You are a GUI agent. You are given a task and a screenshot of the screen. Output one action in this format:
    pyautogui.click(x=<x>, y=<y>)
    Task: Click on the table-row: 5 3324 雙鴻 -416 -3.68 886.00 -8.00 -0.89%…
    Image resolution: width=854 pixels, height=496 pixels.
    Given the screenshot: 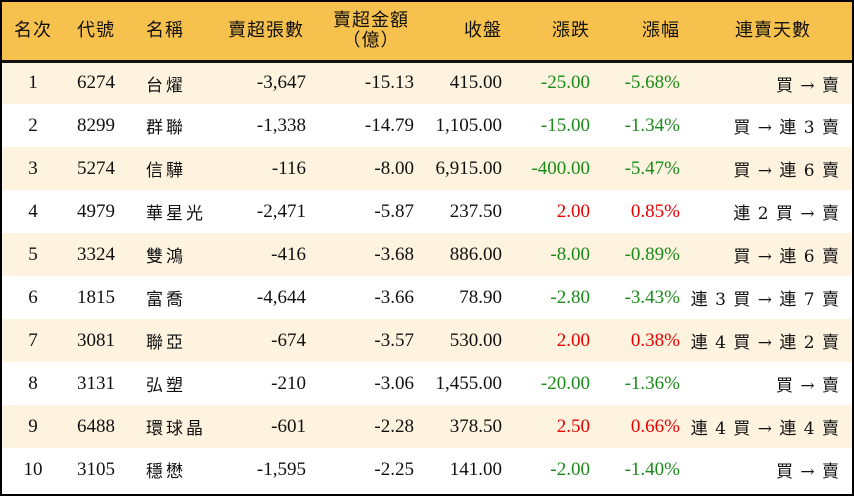 What is the action you would take?
    pyautogui.click(x=427, y=254)
    